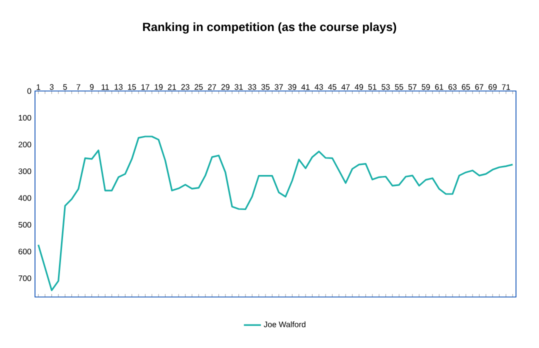 This screenshot has height=348, width=539. What do you see at coordinates (269, 28) in the screenshot?
I see `chart-title: Ranking in competition (as the course plays)` at bounding box center [269, 28].